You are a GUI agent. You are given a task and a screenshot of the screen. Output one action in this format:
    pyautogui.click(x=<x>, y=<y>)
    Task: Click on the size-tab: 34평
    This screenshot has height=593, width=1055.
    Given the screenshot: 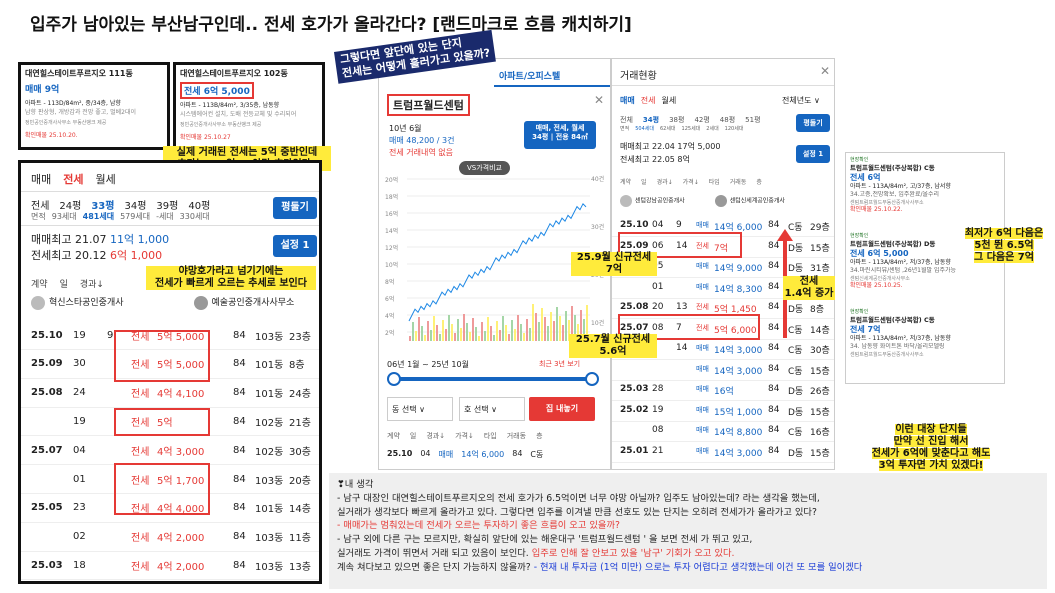 What is the action you would take?
    pyautogui.click(x=135, y=206)
    